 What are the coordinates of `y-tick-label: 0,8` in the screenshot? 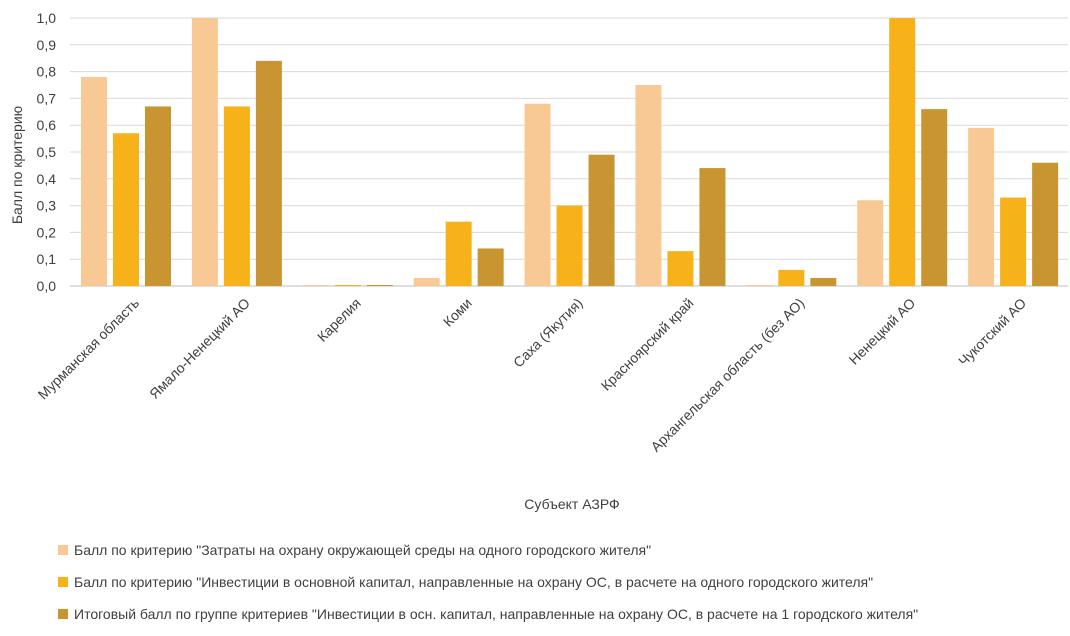 It's located at (47, 72).